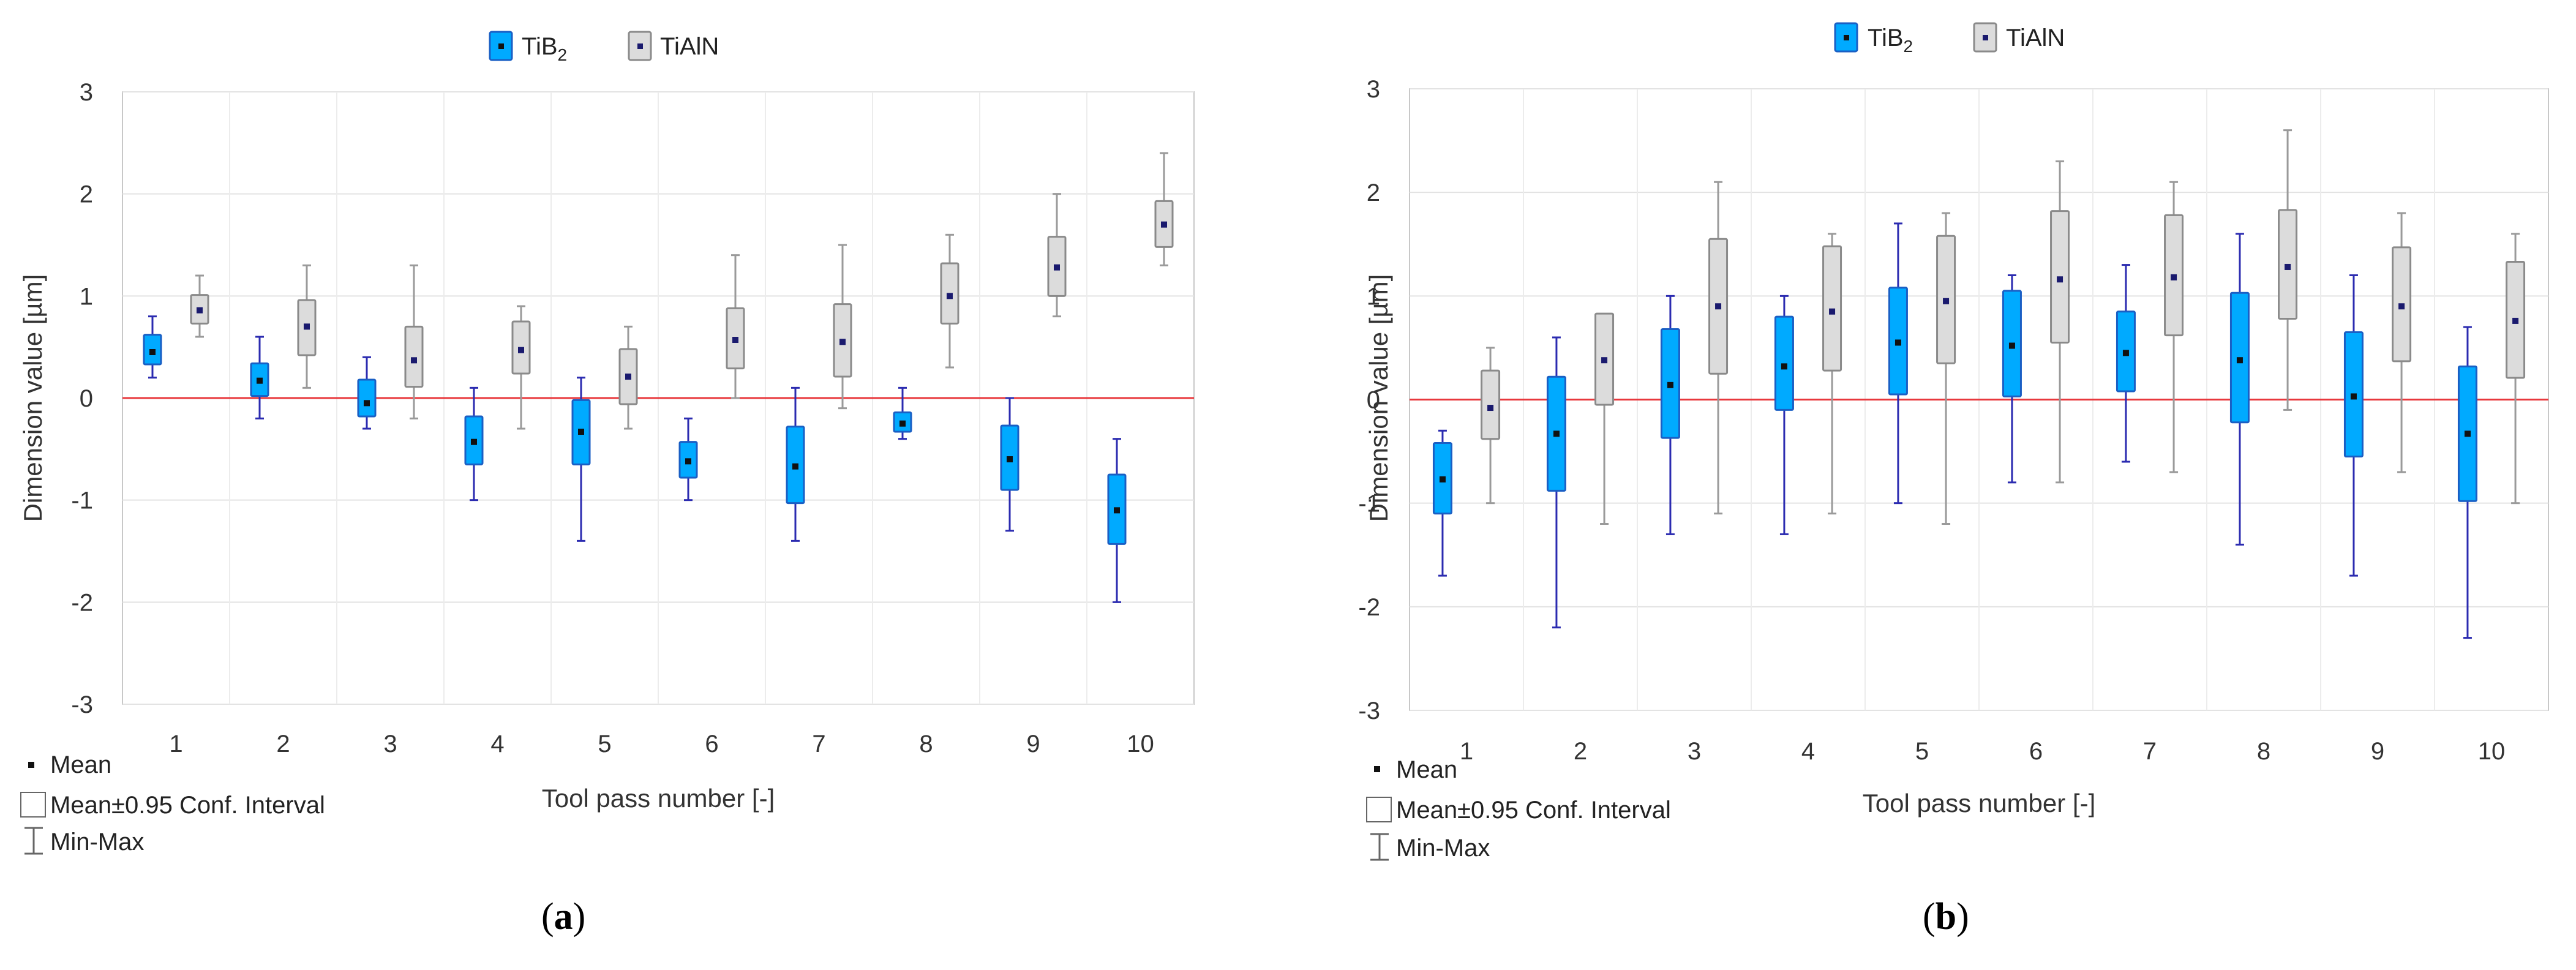 The width and height of the screenshot is (2576, 970). I want to click on box-tib2-10-b, so click(2467, 482).